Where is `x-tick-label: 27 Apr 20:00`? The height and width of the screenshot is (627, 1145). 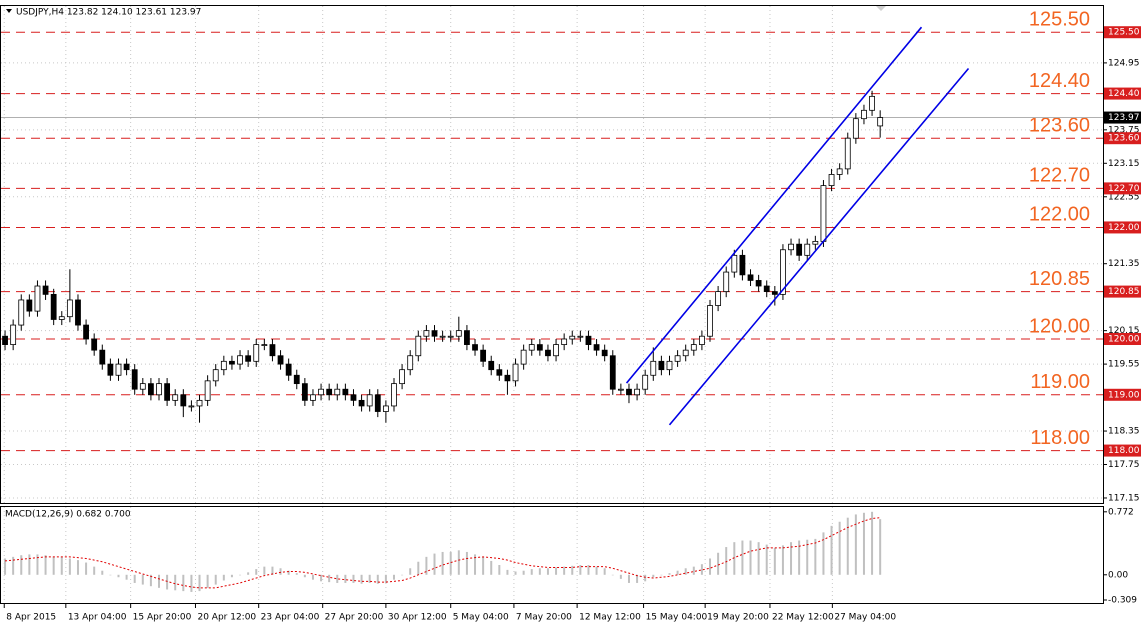
x-tick-label: 27 Apr 20:00 is located at coordinates (354, 618).